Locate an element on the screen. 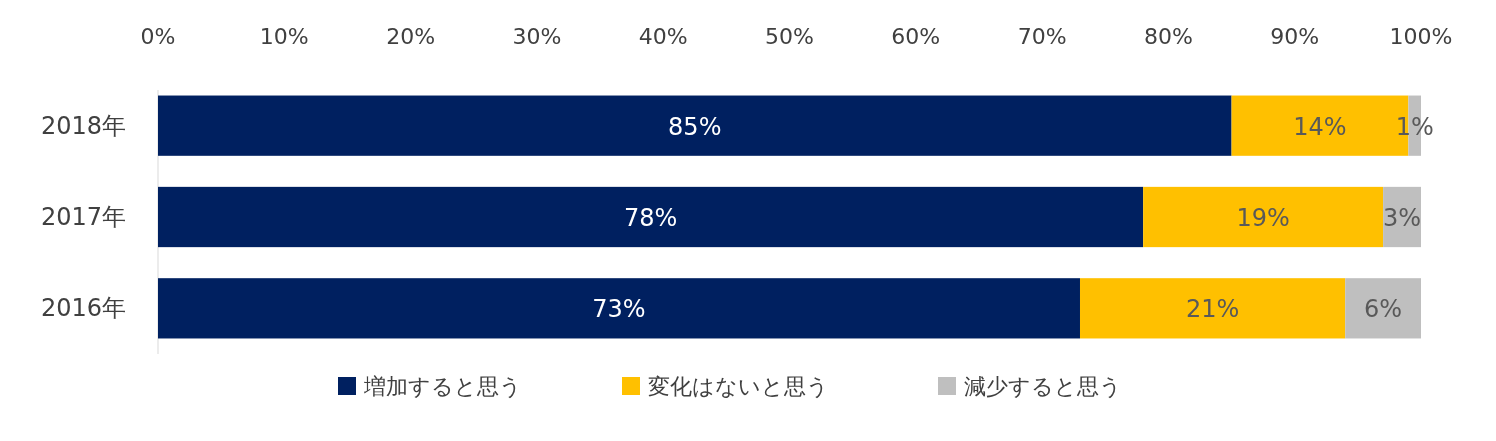 This screenshot has width=1496, height=441. y-tick-label: 2016年 is located at coordinates (83, 308).